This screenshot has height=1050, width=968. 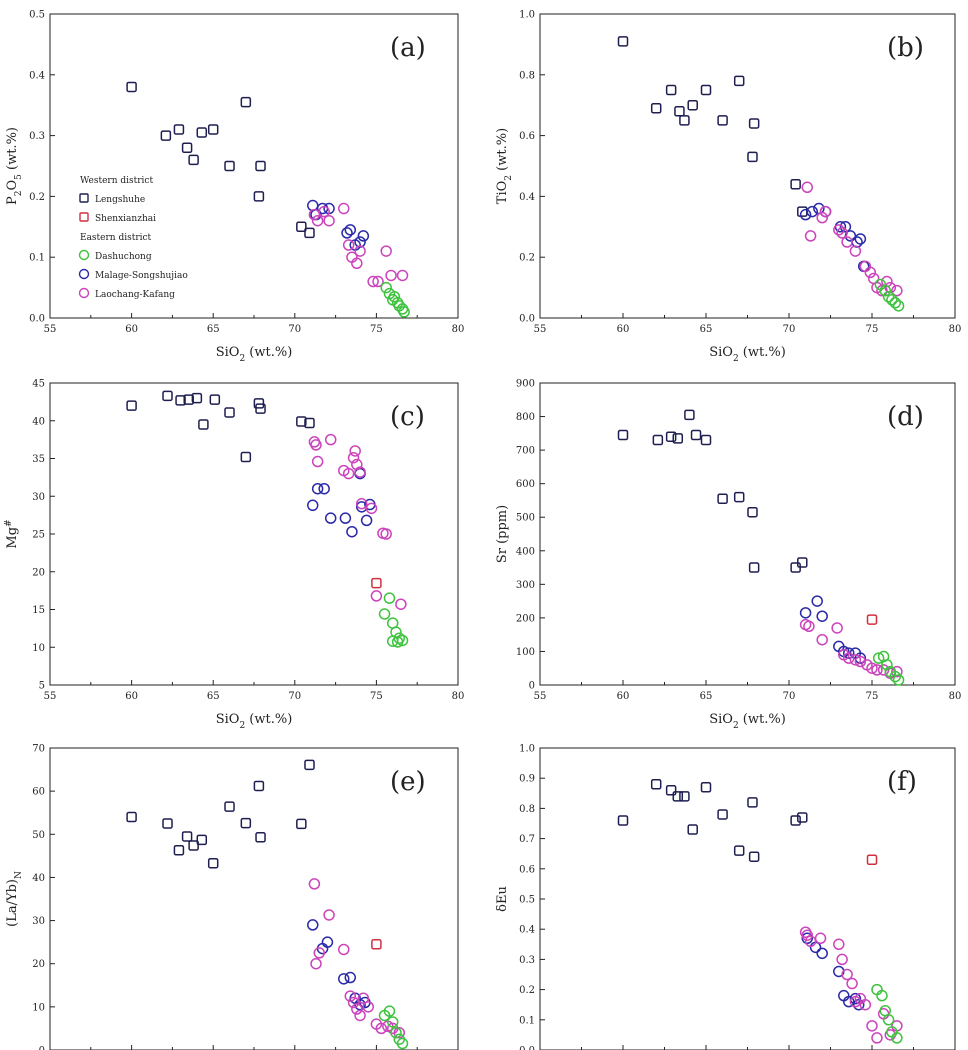 I want to click on y-tick-label: 900, so click(x=525, y=384).